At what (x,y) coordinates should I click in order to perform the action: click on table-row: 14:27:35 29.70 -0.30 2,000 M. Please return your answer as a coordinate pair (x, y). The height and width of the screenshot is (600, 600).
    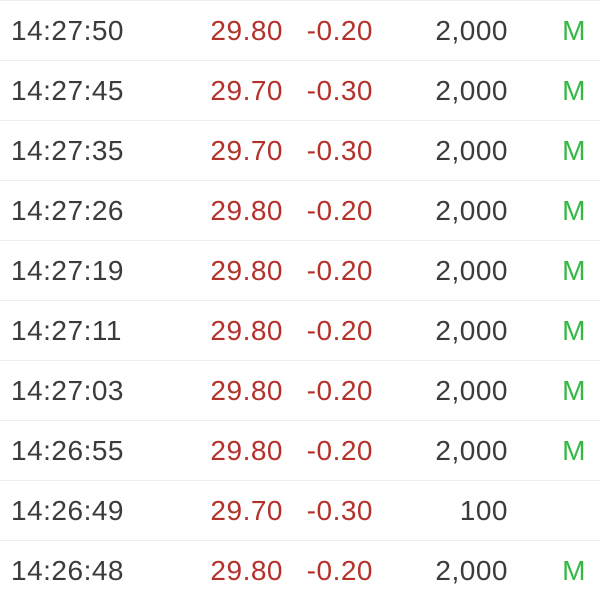
    Looking at the image, I should click on (300, 151).